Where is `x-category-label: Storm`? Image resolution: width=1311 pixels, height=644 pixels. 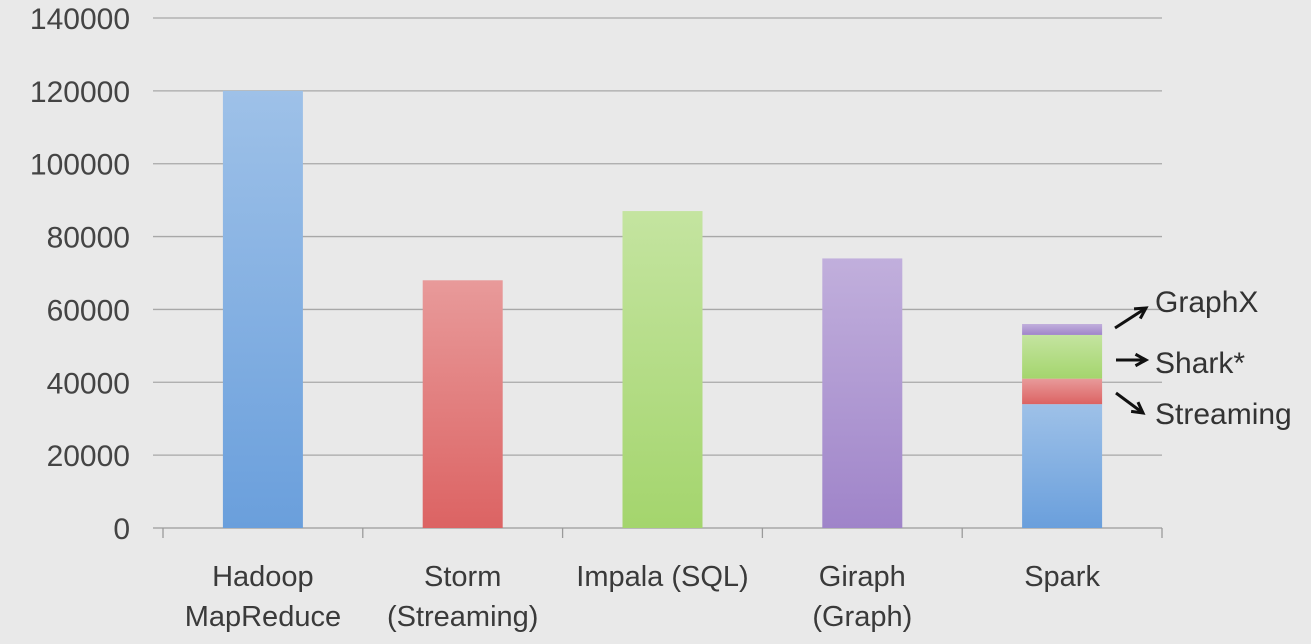
x-category-label: Storm is located at coordinates (462, 577).